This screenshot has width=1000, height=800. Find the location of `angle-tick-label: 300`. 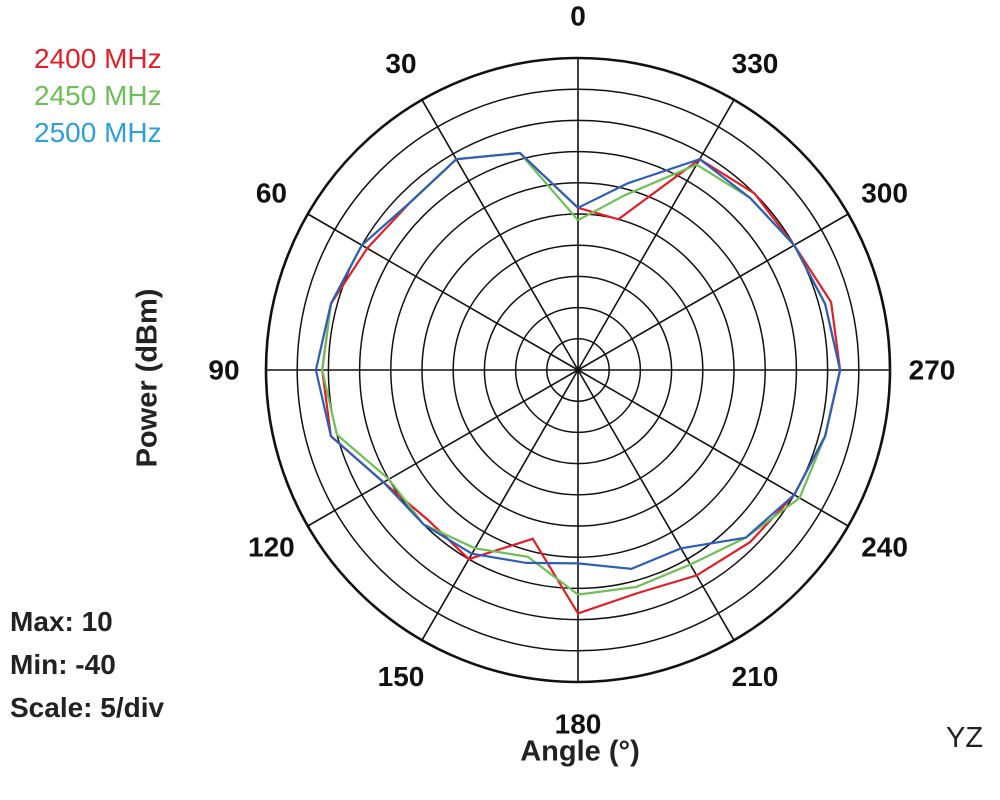

angle-tick-label: 300 is located at coordinates (884, 193).